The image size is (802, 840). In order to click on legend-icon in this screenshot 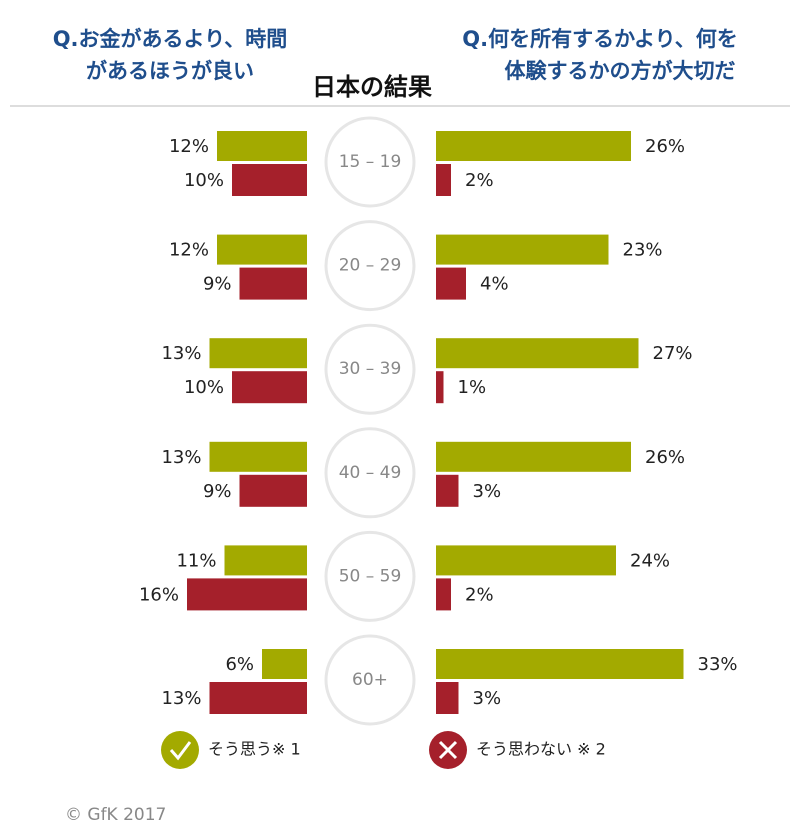, I will do `click(180, 750)`.